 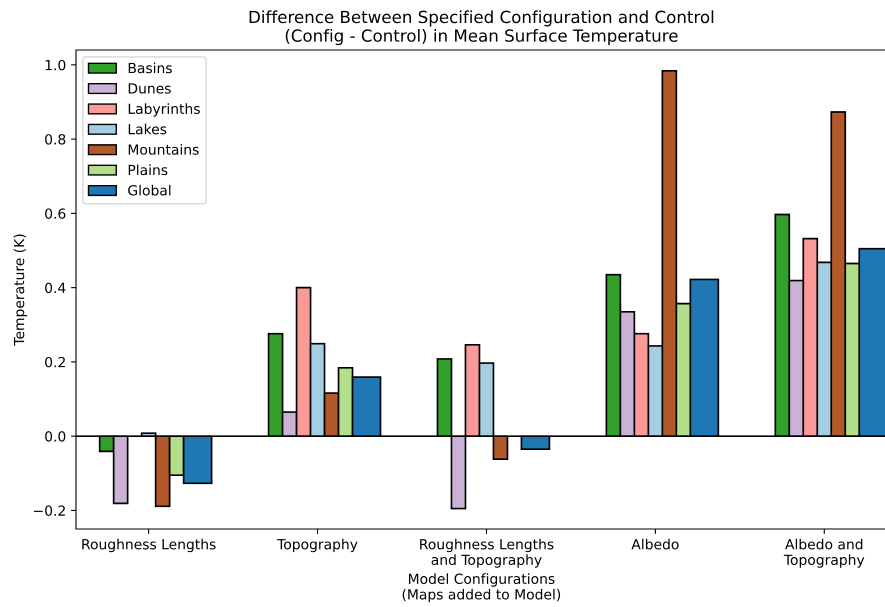 I want to click on legend-label: Lakes, so click(x=147, y=129).